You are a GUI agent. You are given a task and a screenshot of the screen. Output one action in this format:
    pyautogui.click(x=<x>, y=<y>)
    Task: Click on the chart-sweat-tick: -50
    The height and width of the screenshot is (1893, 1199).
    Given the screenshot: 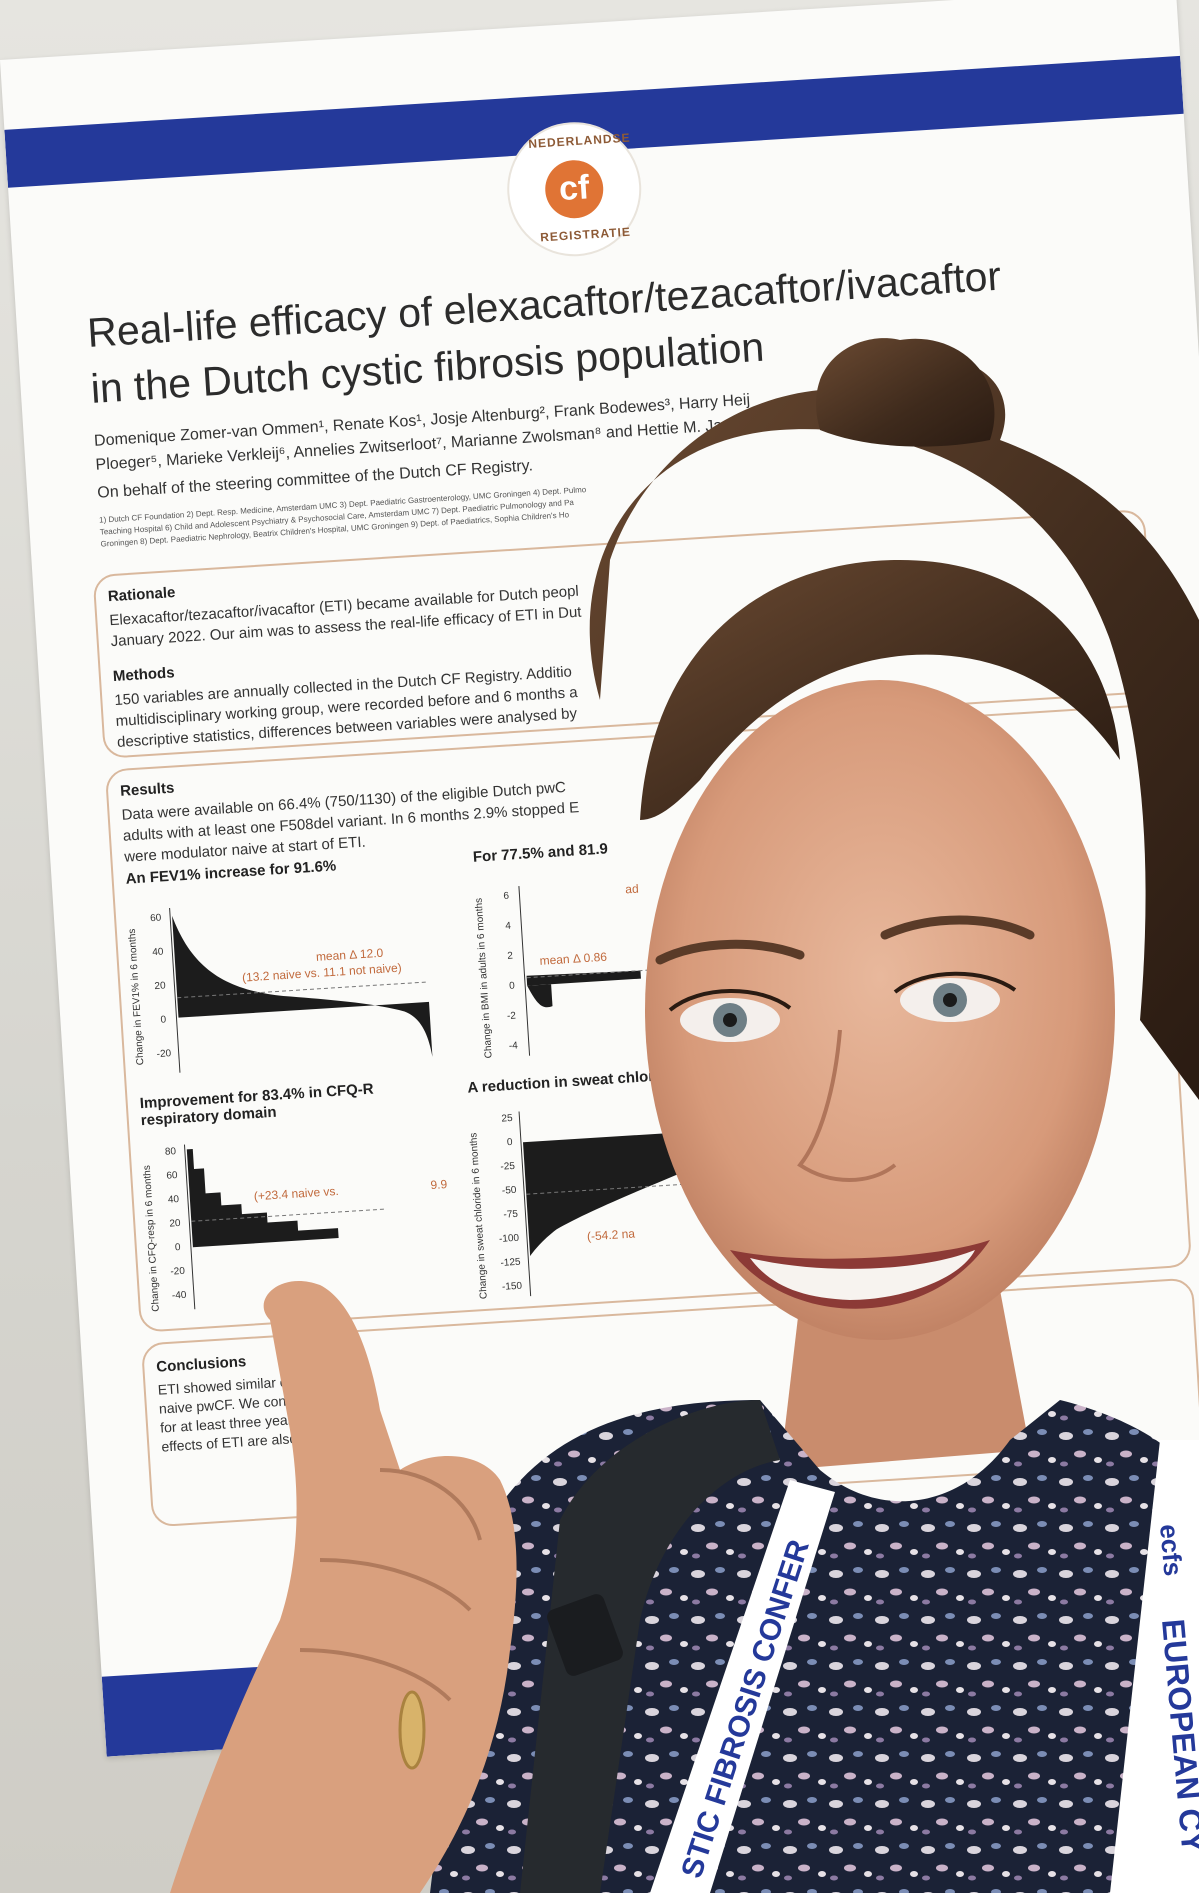 What is the action you would take?
    pyautogui.click(x=510, y=1191)
    